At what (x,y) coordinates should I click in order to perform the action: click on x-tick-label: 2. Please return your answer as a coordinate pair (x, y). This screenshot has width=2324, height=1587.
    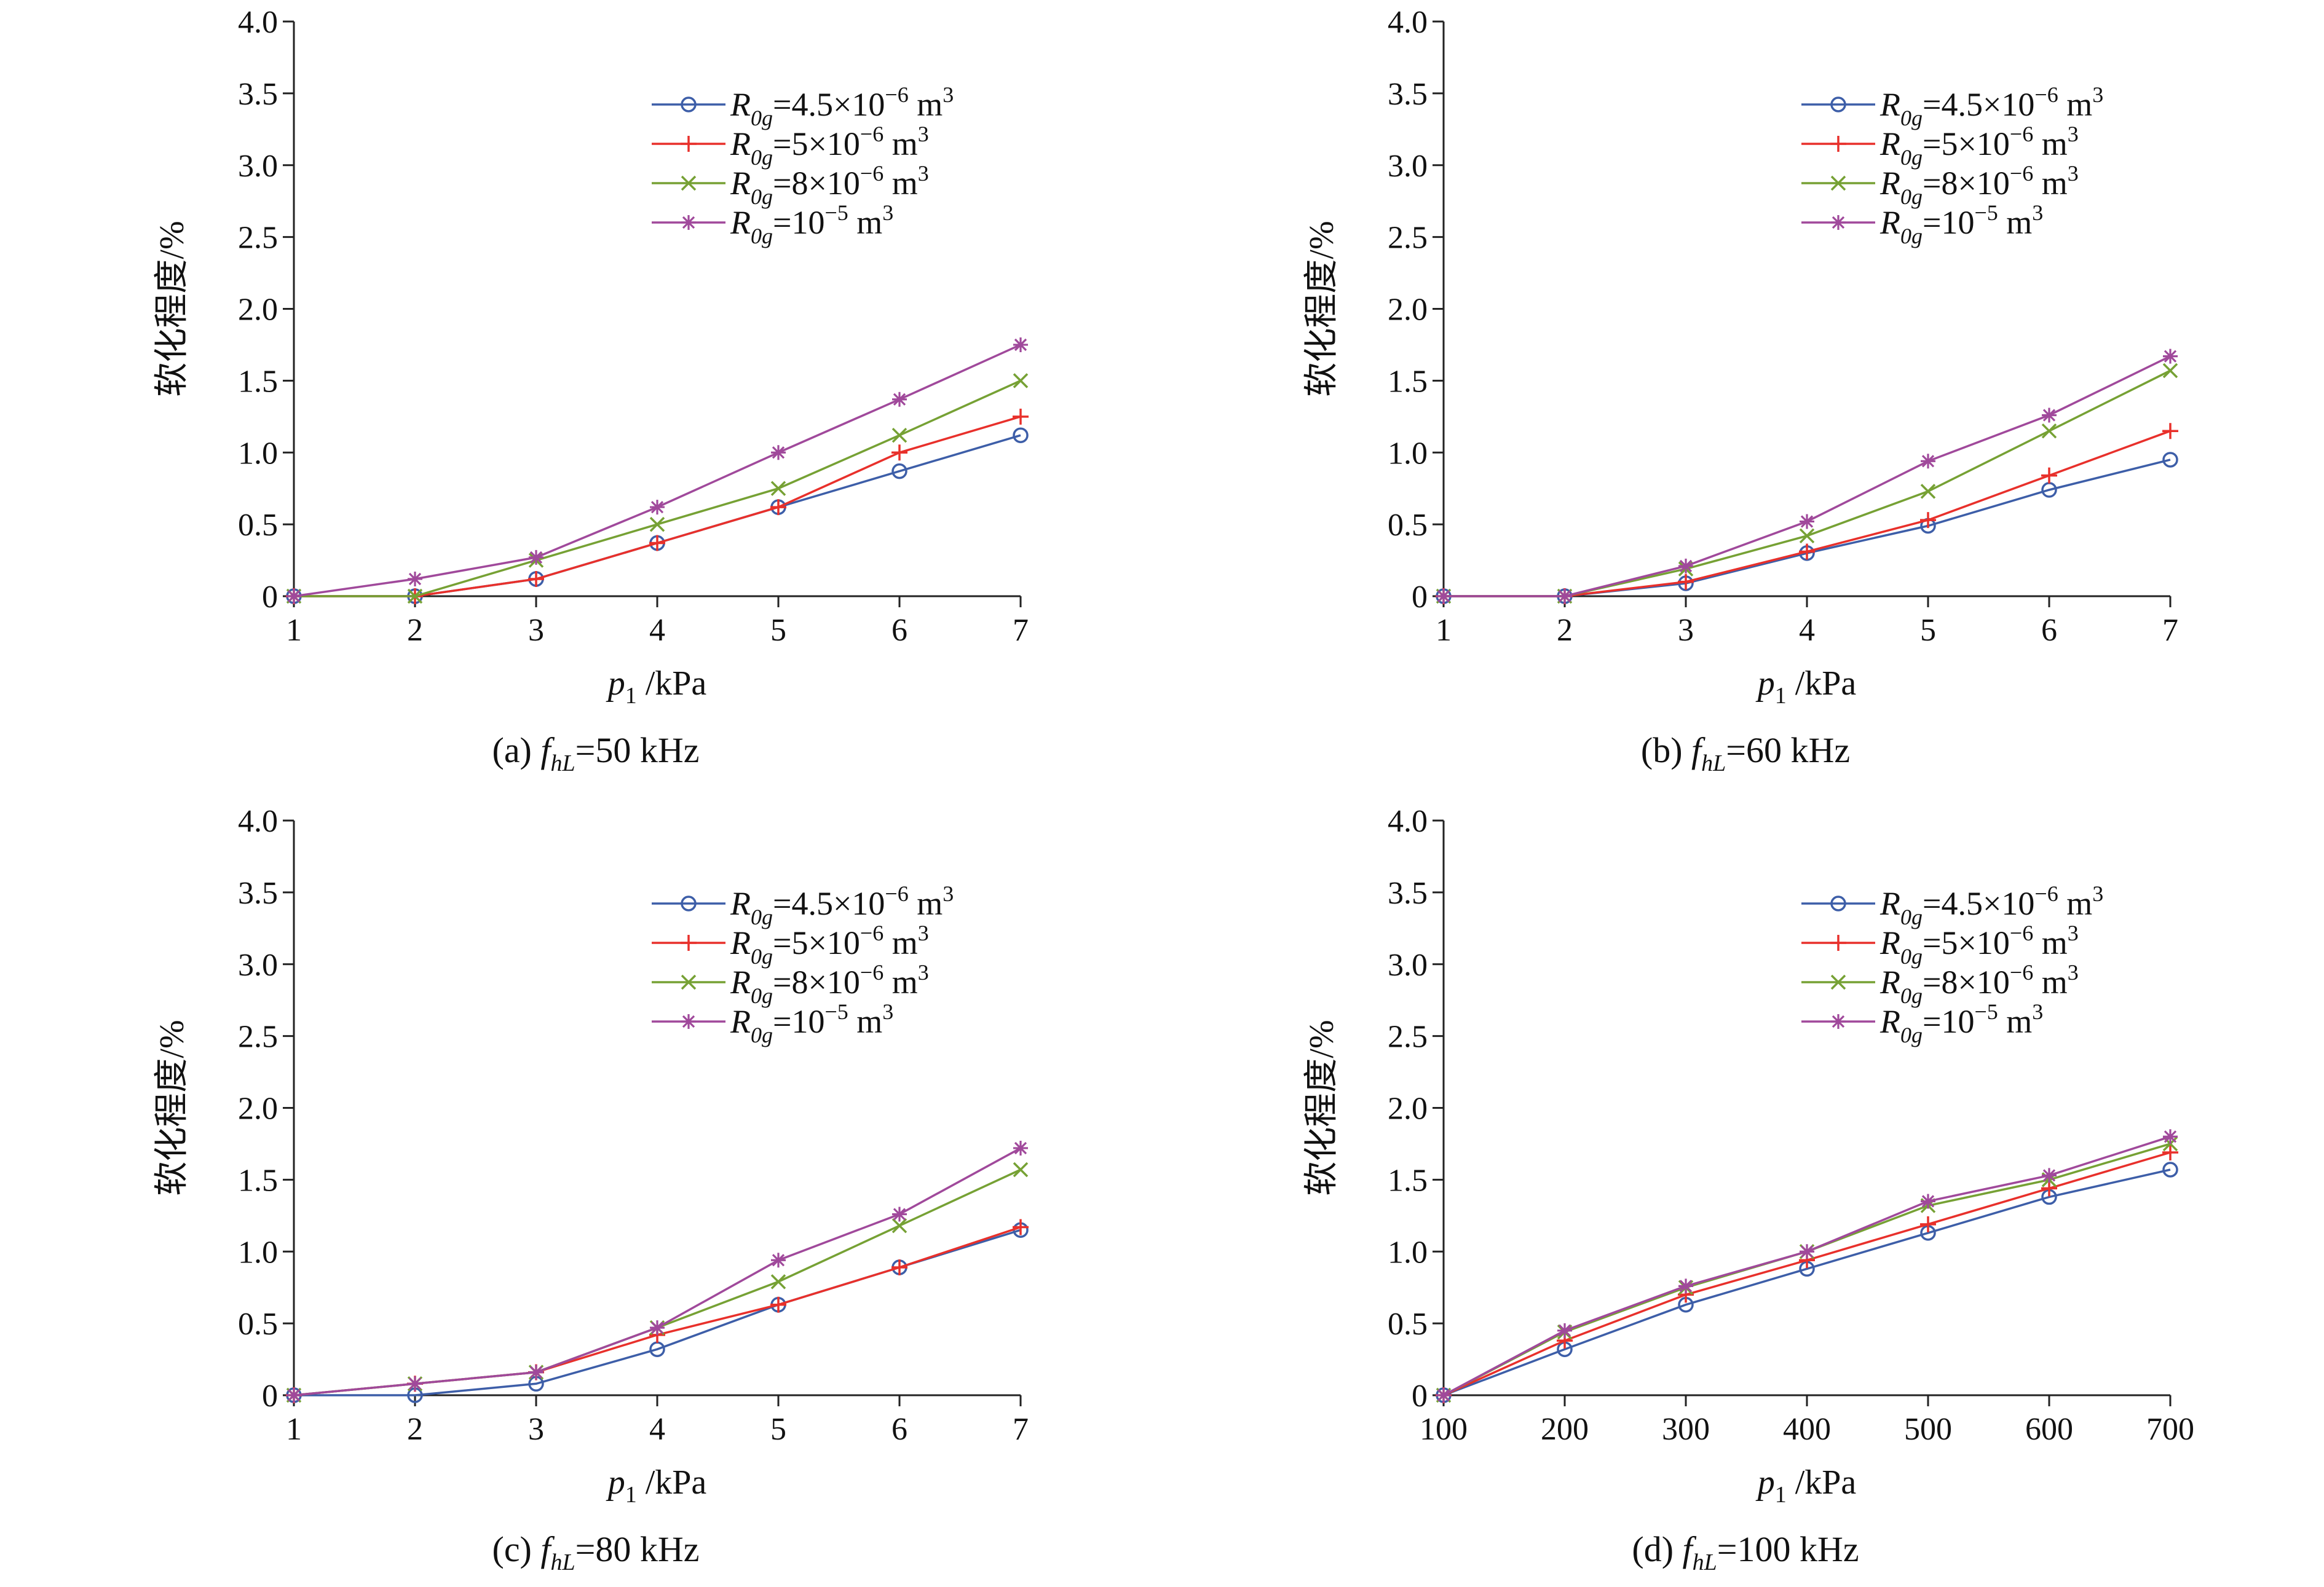
    Looking at the image, I should click on (415, 630).